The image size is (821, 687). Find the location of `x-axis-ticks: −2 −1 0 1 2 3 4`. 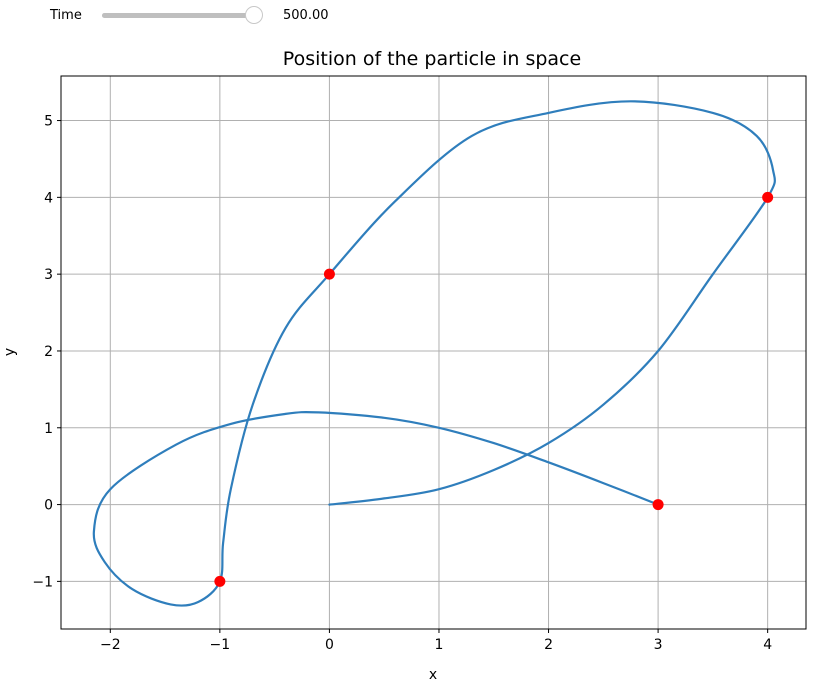

x-axis-ticks: −2 −1 0 1 2 3 4 is located at coordinates (436, 641).